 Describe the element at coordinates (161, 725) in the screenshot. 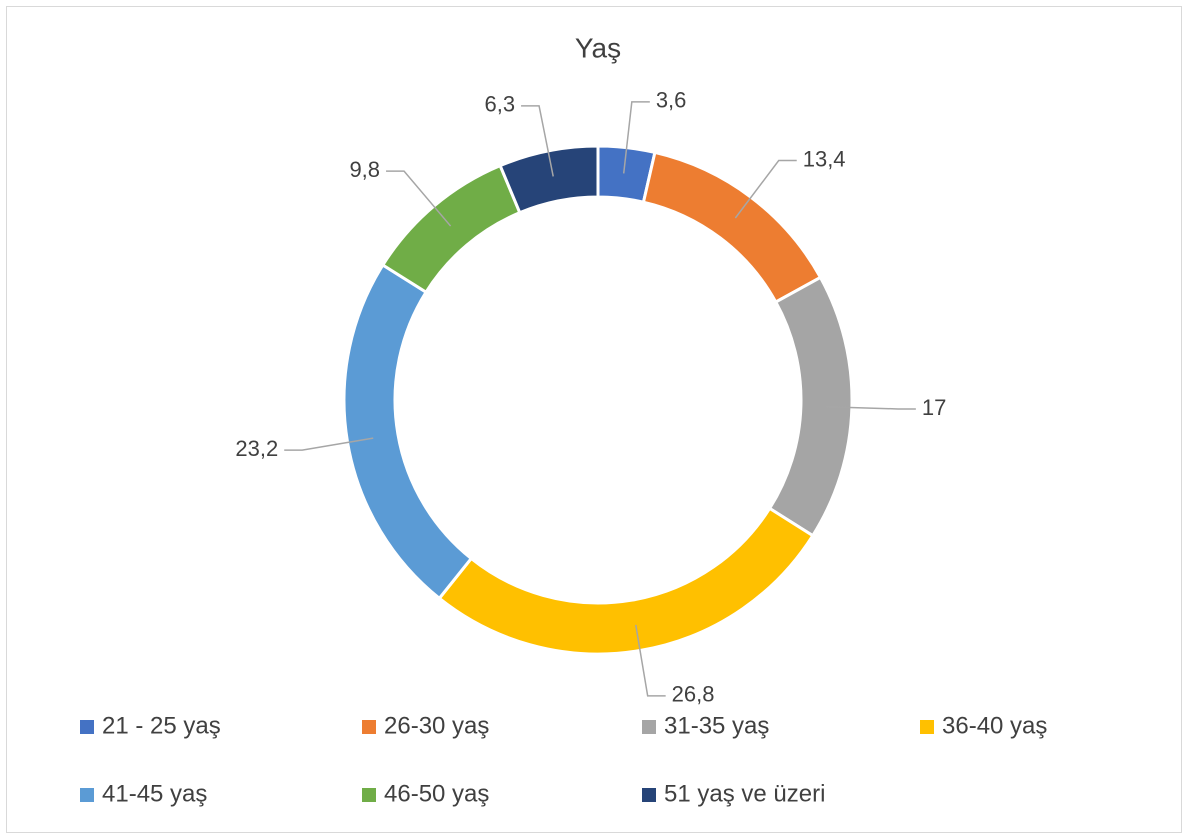

I see `legend-label: 21 - 25 yaş` at that location.